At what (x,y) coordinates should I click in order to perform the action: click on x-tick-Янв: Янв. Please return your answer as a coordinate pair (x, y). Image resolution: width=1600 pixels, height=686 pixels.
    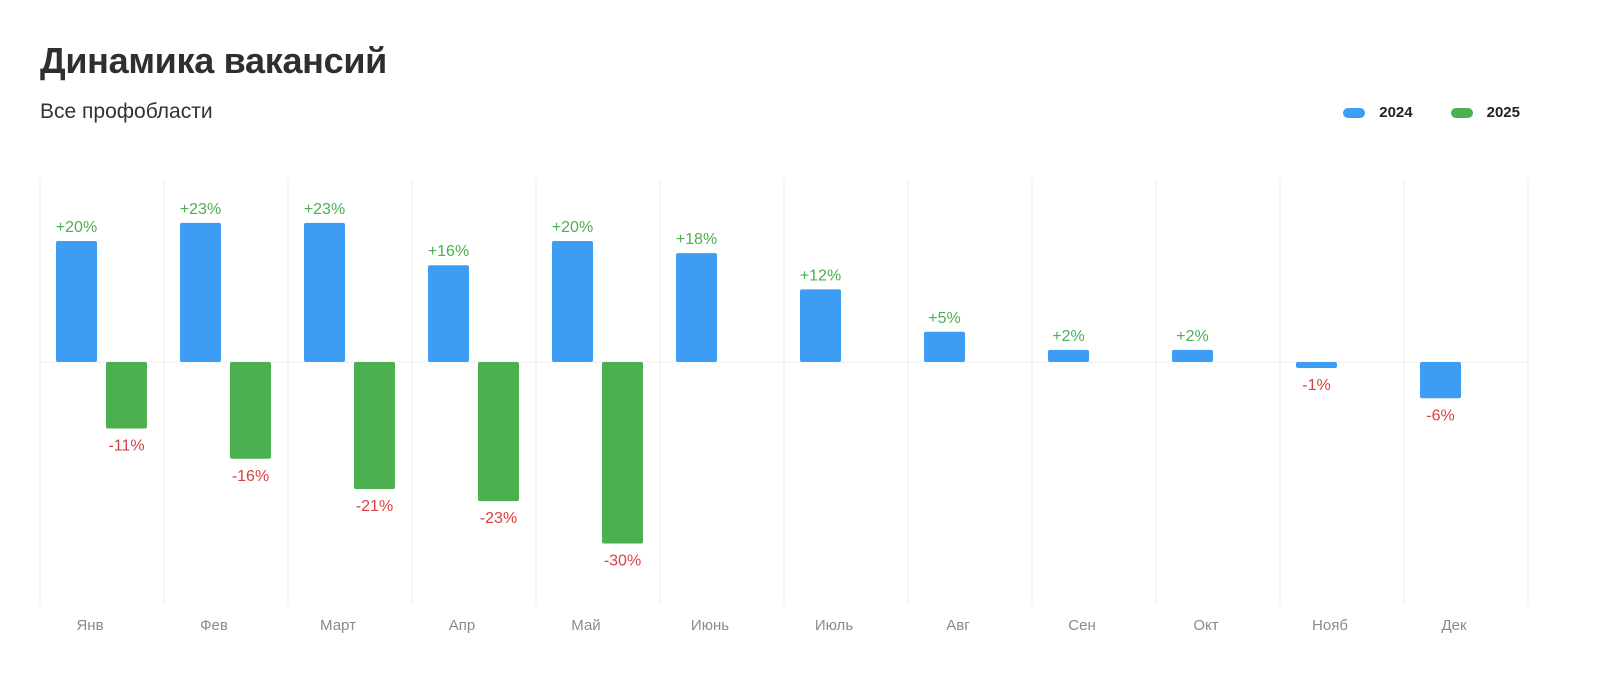
    Looking at the image, I should click on (89, 625).